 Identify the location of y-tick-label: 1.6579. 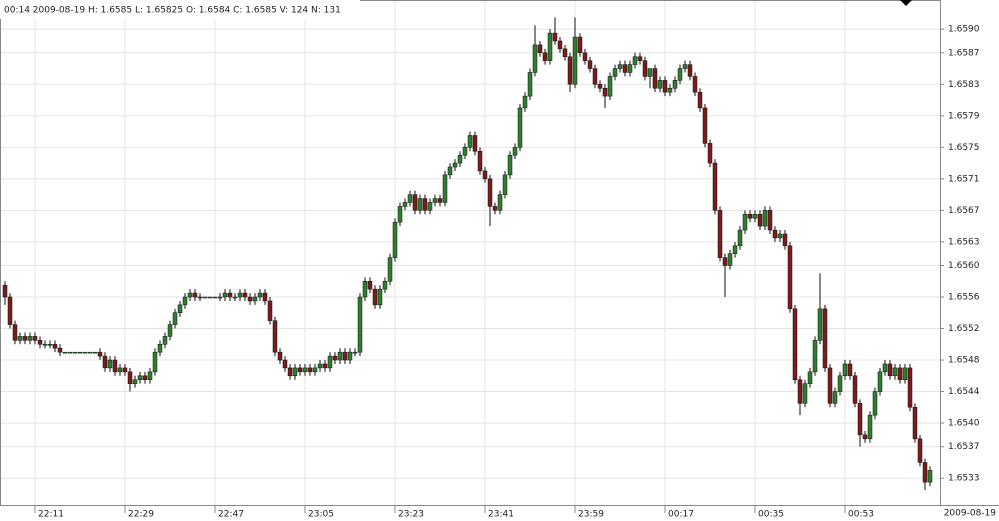
(964, 116).